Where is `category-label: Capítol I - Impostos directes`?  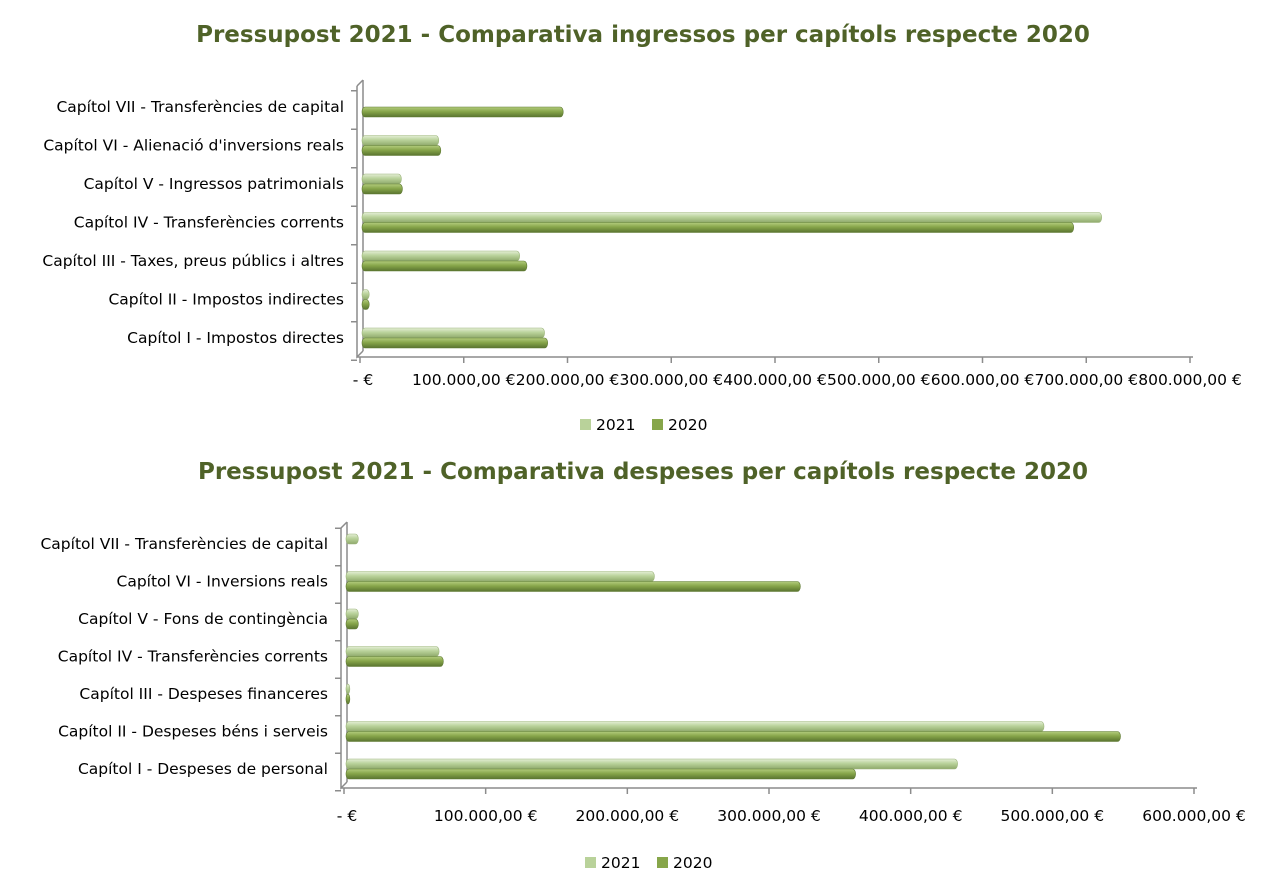 category-label: Capítol I - Impostos directes is located at coordinates (235, 338).